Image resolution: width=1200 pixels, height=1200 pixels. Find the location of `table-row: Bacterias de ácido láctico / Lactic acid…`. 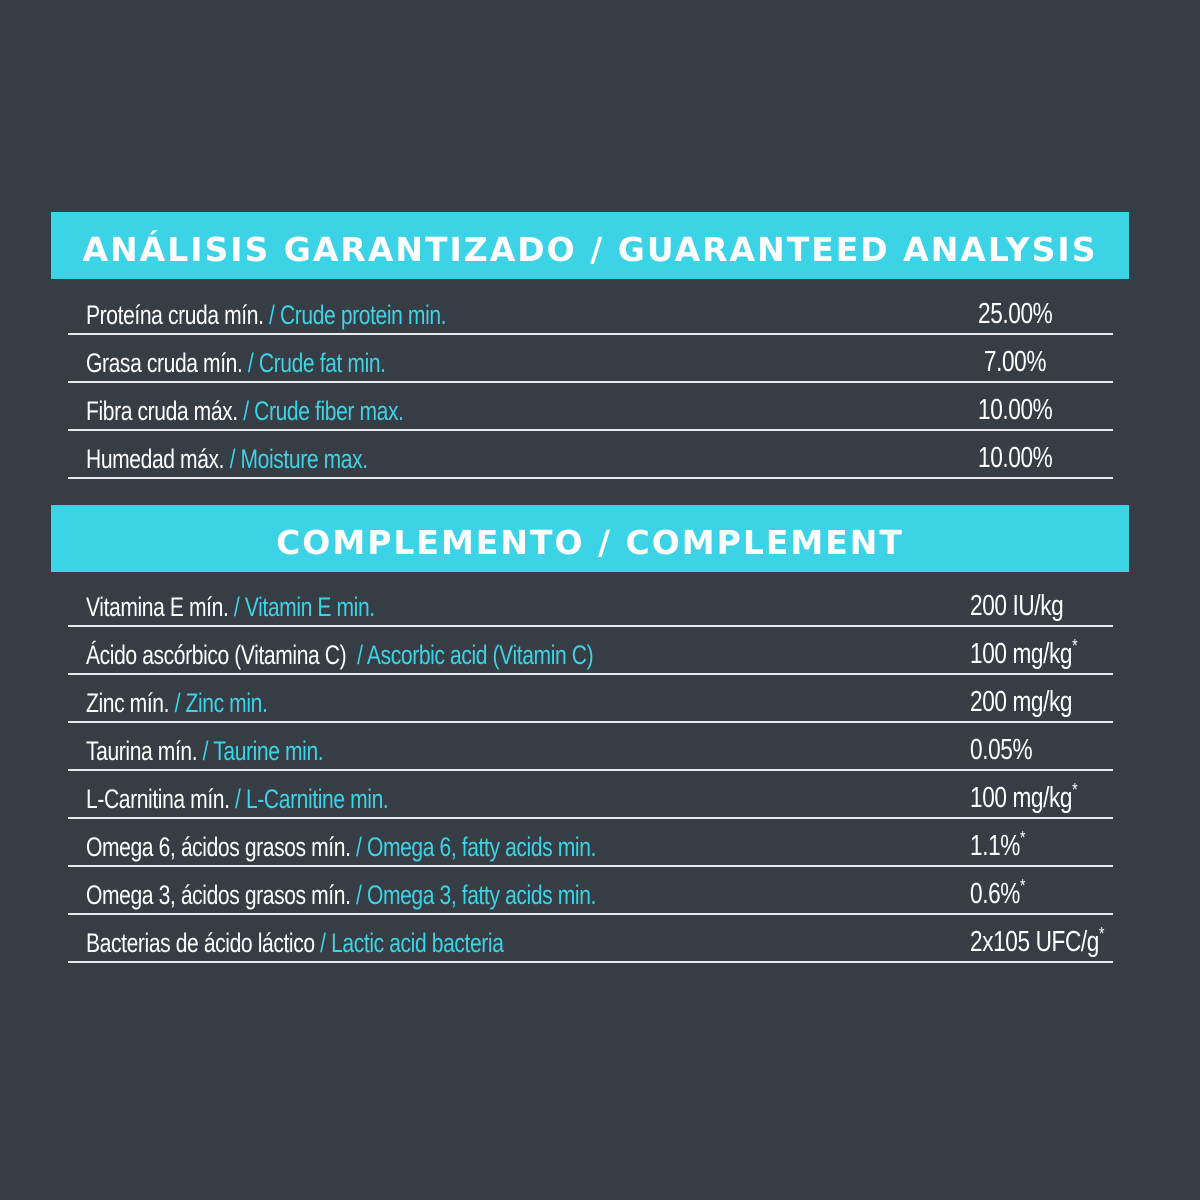

table-row: Bacterias de ácido láctico / Lactic acid… is located at coordinates (590, 939).